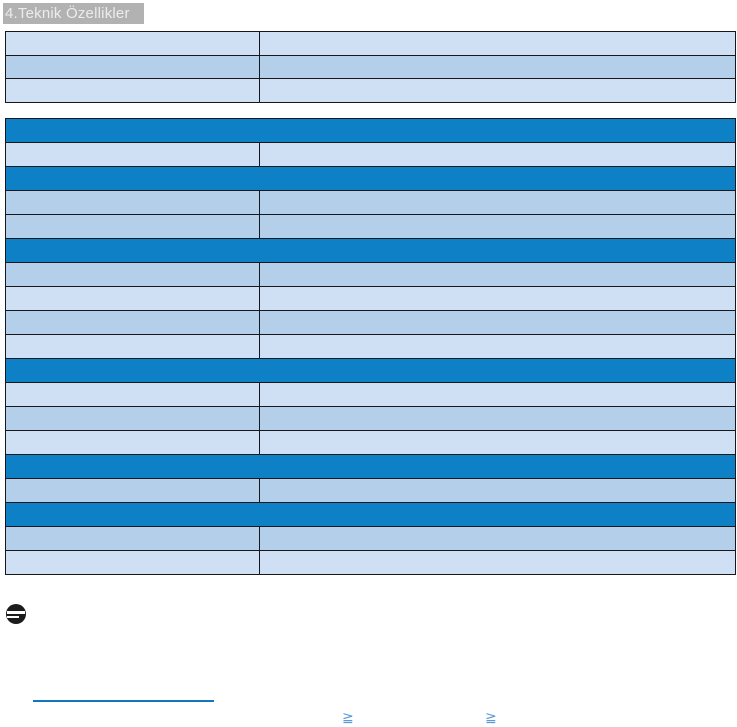 This screenshot has width=737, height=727. I want to click on chapter-title: 4.Teknik Özellikler, so click(73, 13).